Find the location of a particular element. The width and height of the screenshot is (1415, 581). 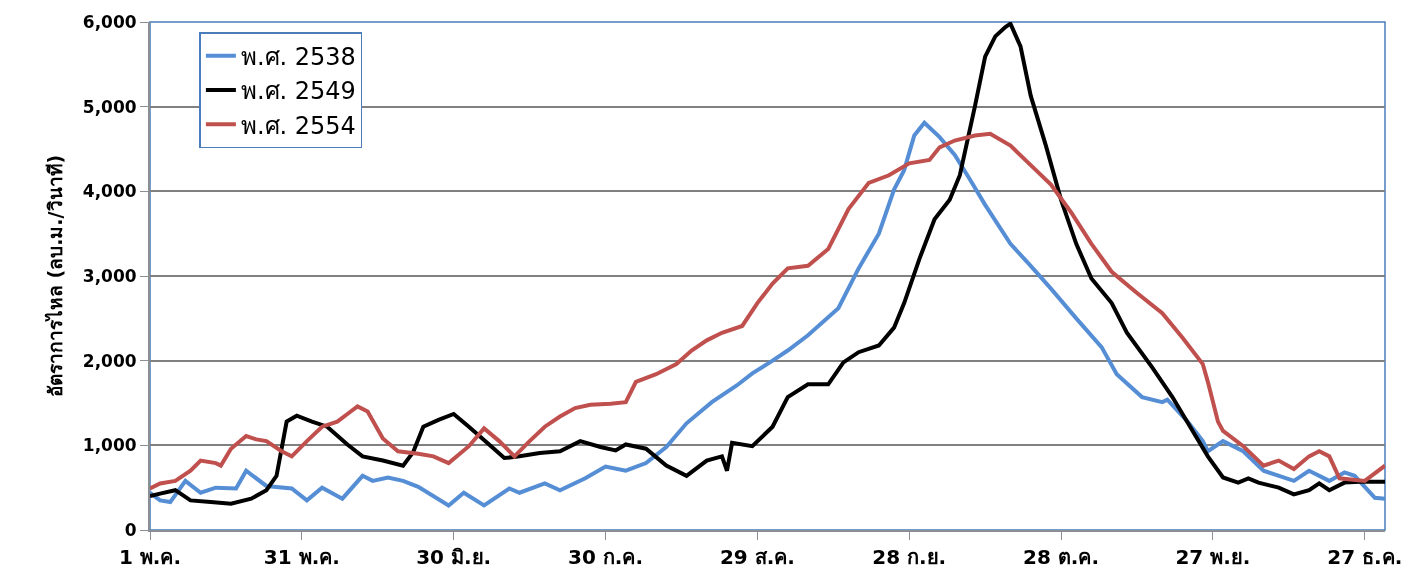

x-tick-label: 28 ก.ย. is located at coordinates (909, 557).